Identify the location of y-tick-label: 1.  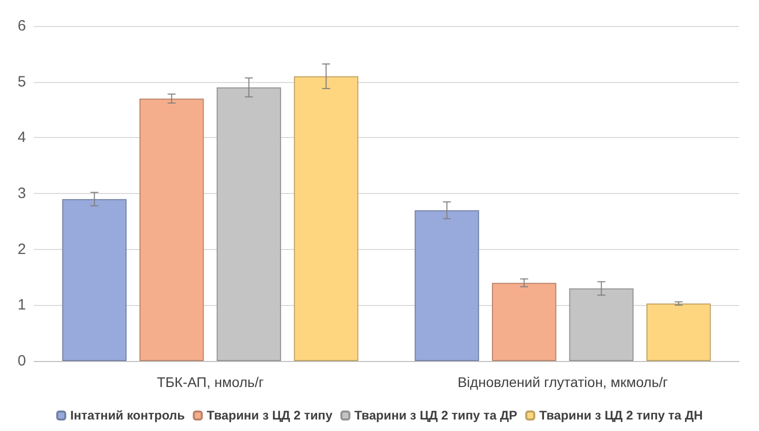
(22, 305).